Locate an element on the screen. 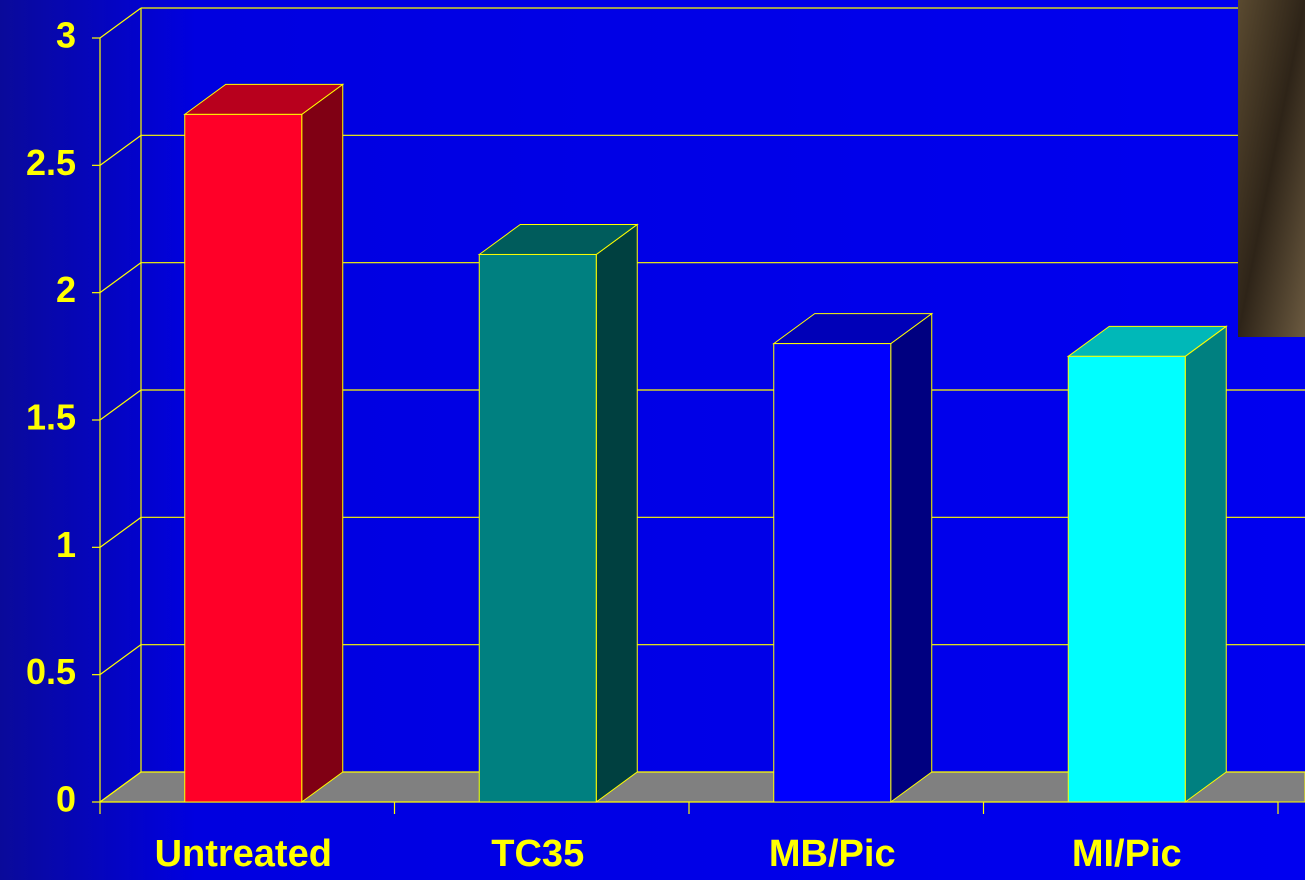 This screenshot has width=1305, height=880. y-tick-label: 0 is located at coordinates (66, 799).